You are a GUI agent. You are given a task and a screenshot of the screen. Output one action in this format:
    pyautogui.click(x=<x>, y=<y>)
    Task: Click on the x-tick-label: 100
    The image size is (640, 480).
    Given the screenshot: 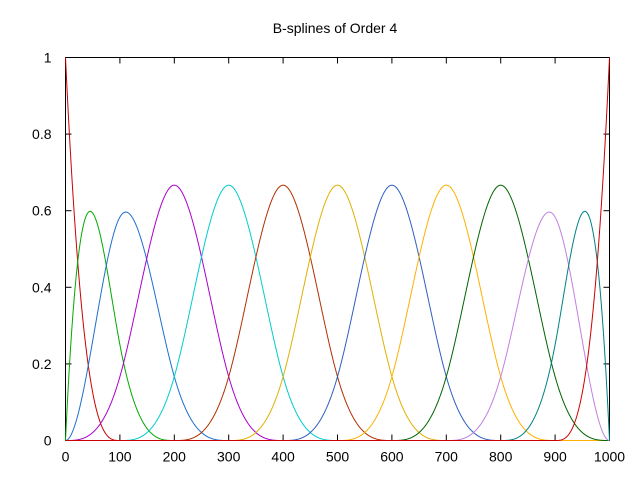 What is the action you would take?
    pyautogui.click(x=120, y=457)
    